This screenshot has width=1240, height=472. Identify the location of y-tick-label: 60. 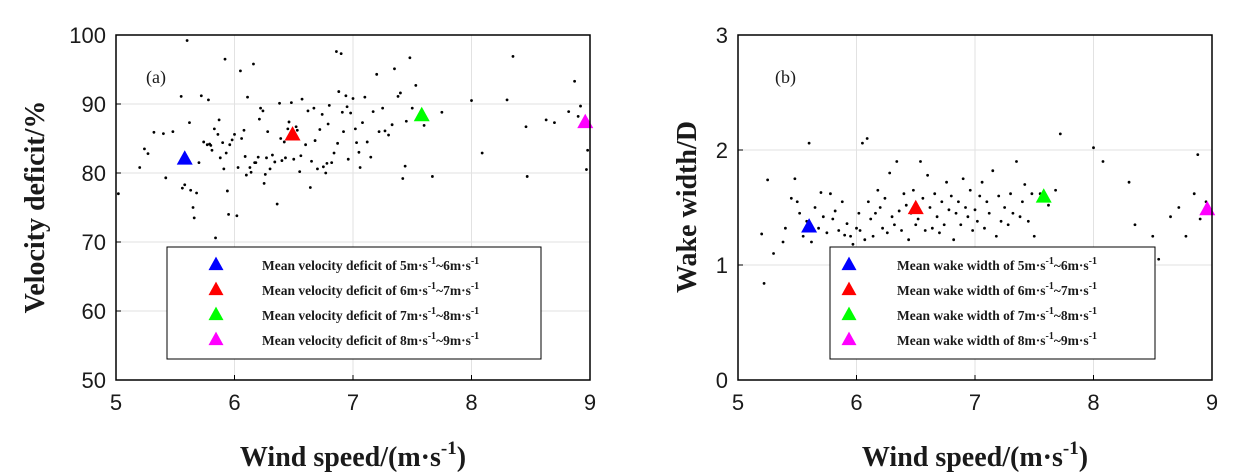
(94, 311).